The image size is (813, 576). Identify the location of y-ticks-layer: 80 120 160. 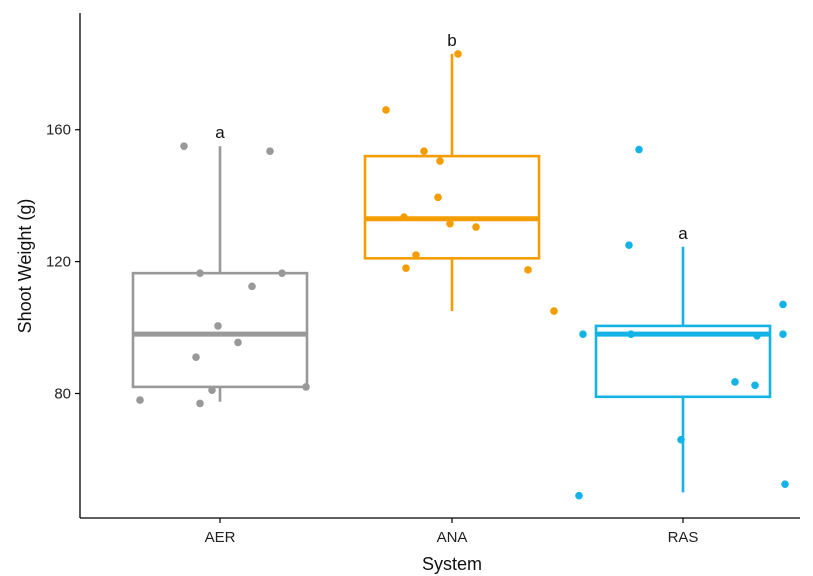
(63, 262).